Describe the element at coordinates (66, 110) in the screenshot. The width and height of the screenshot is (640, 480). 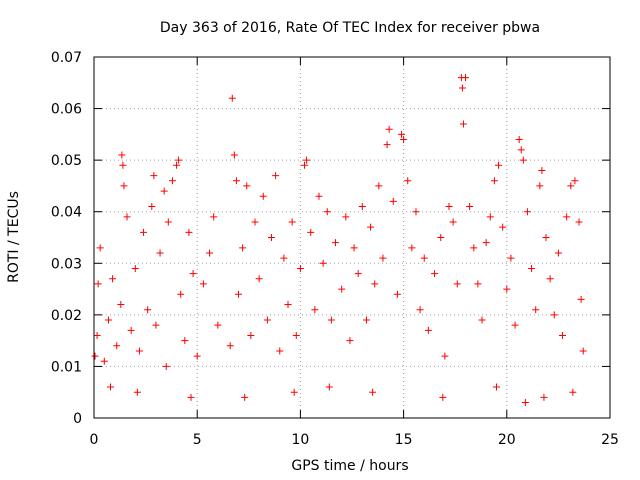
I see `y-tick-label: 0.06` at that location.